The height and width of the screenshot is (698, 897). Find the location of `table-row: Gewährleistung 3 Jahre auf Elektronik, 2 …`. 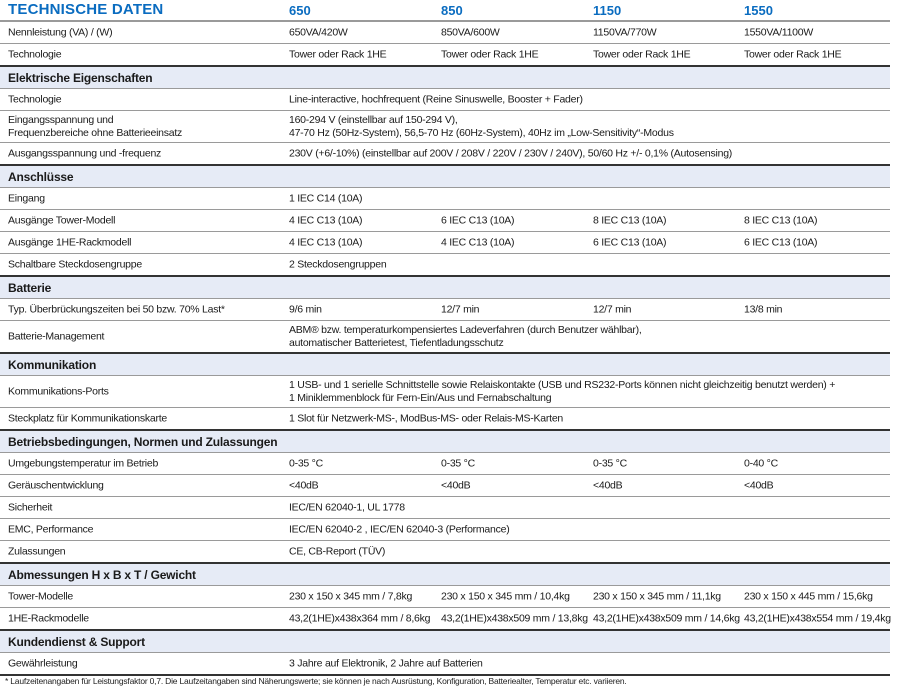

table-row: Gewährleistung 3 Jahre auf Elektronik, 2 … is located at coordinates (445, 664).